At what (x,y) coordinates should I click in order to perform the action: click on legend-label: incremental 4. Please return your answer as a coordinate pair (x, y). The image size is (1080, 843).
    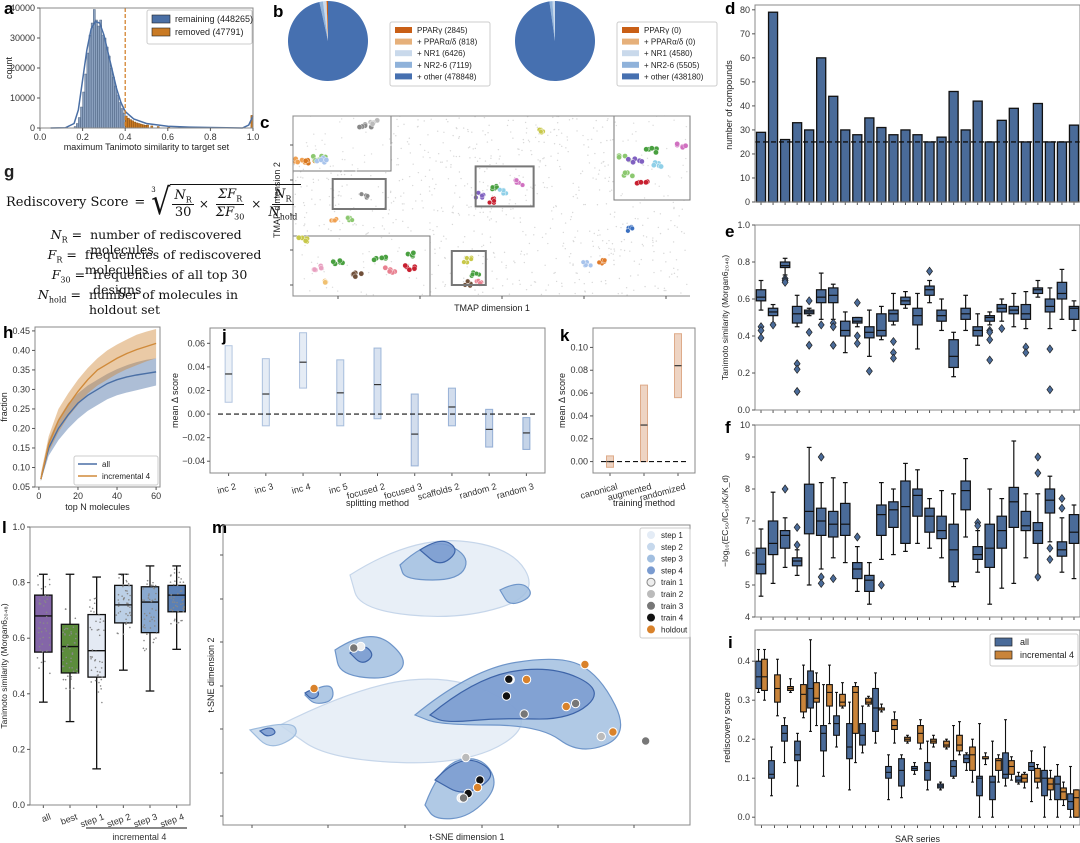
    Looking at the image, I should click on (1047, 655).